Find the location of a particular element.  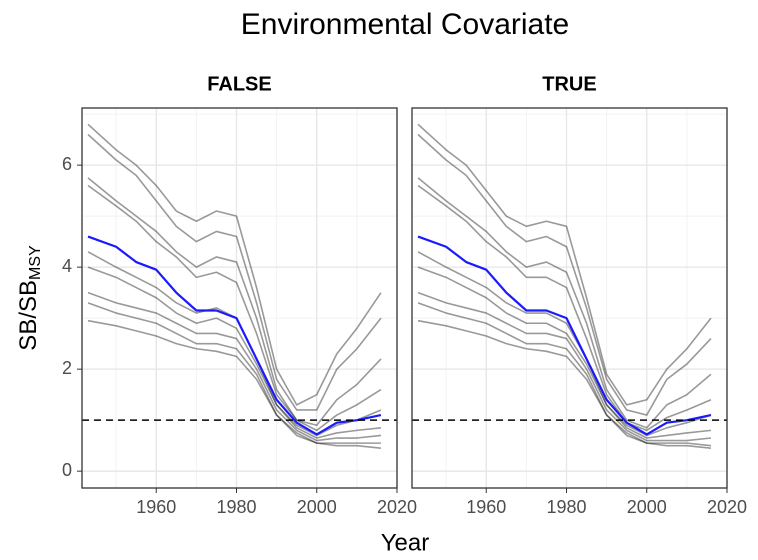

y-tick-label: 6 is located at coordinates (67, 164).